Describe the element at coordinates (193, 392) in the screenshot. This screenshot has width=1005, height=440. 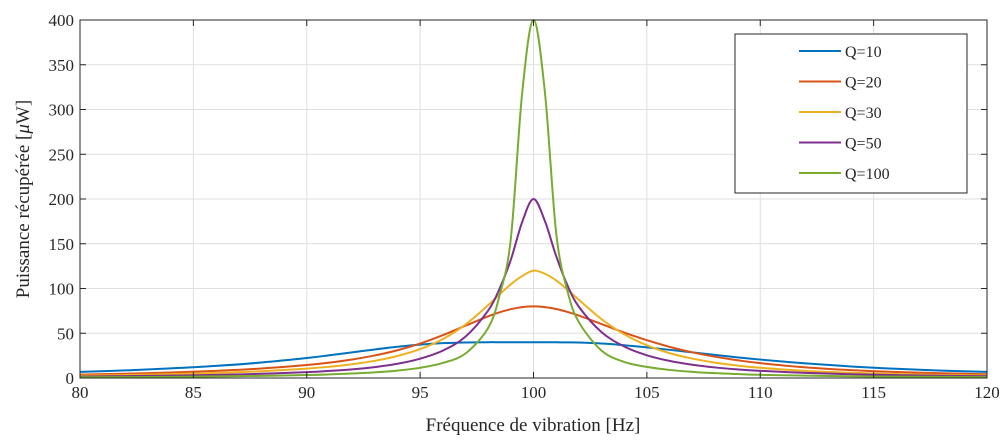
I see `x-tick-label: 85` at that location.